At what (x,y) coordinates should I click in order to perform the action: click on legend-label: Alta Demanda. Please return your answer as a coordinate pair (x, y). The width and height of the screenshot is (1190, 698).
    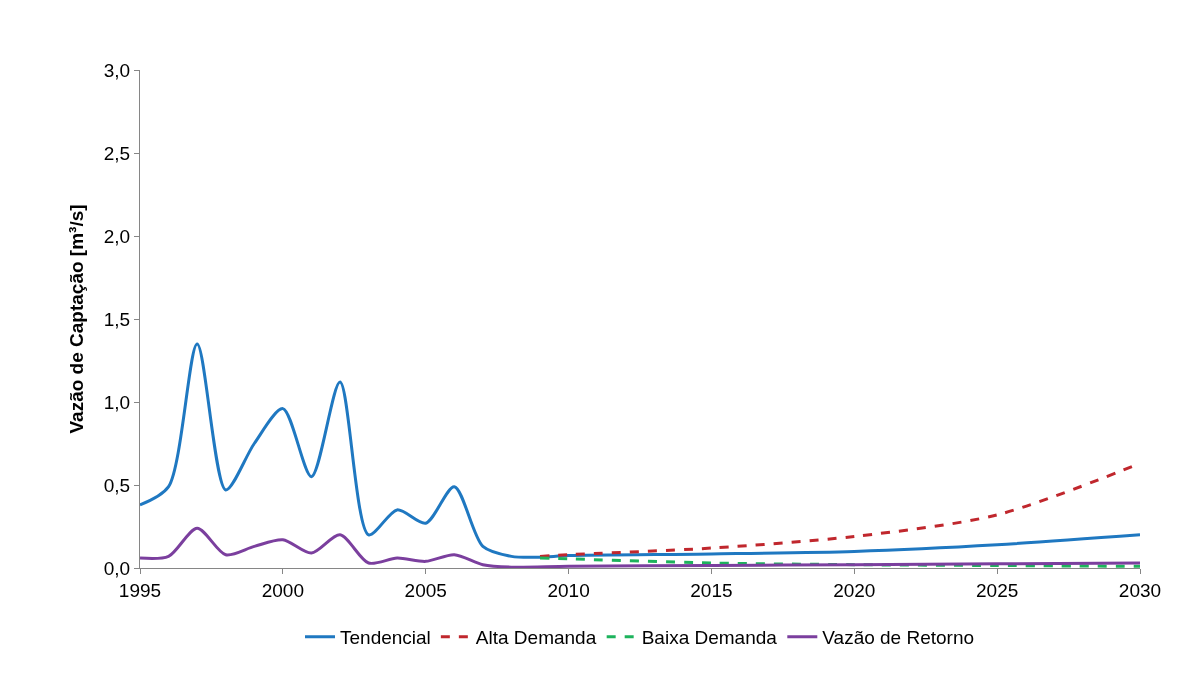
    Looking at the image, I should click on (536, 638).